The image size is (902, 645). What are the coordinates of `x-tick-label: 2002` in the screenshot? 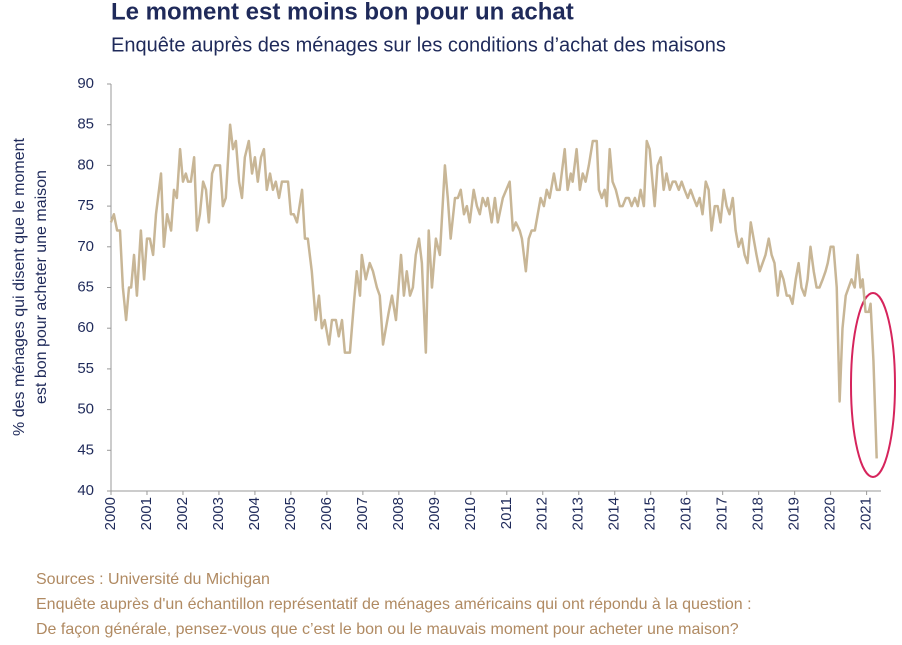 It's located at (182, 513).